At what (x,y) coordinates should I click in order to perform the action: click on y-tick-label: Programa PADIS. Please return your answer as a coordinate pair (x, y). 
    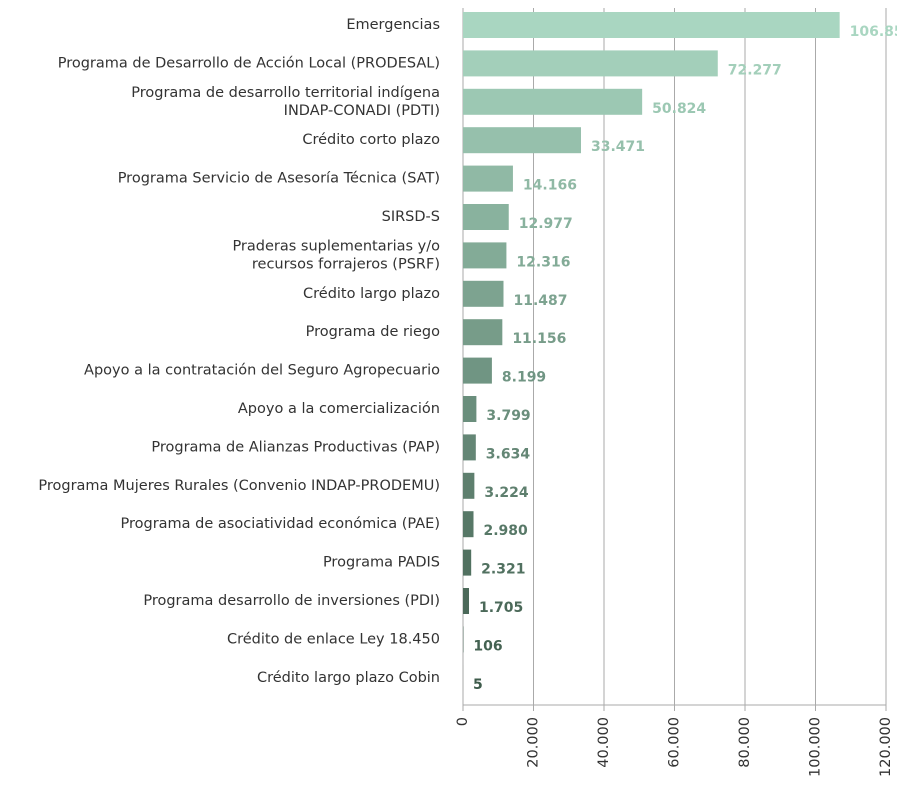
    Looking at the image, I should click on (381, 563).